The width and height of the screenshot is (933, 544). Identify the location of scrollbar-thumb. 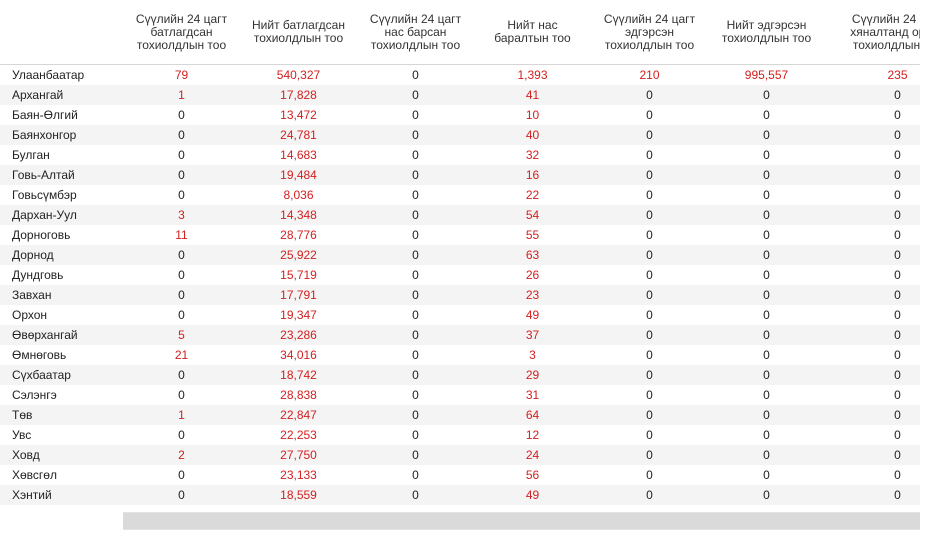
(521, 521).